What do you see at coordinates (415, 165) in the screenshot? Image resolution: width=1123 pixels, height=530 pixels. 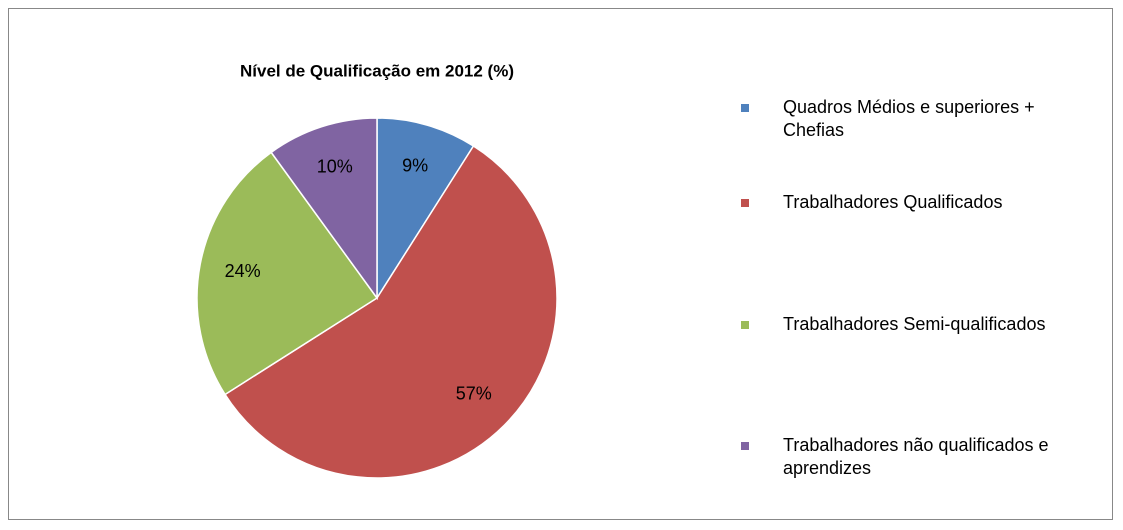 I see `data-label: 9%` at bounding box center [415, 165].